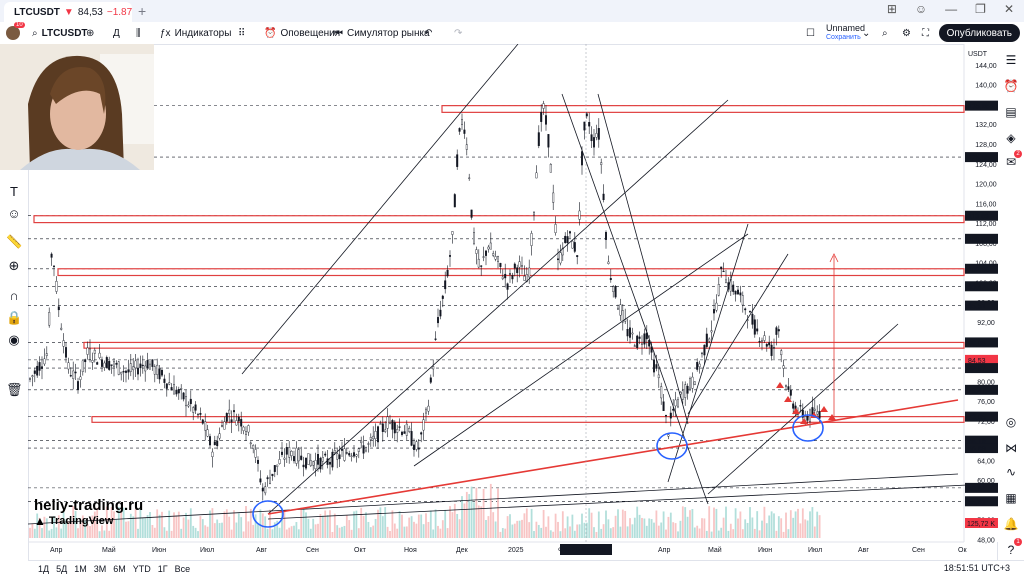 The image size is (1024, 577). What do you see at coordinates (14, 213) in the screenshot?
I see `emoji-icon: ☺` at bounding box center [14, 213].